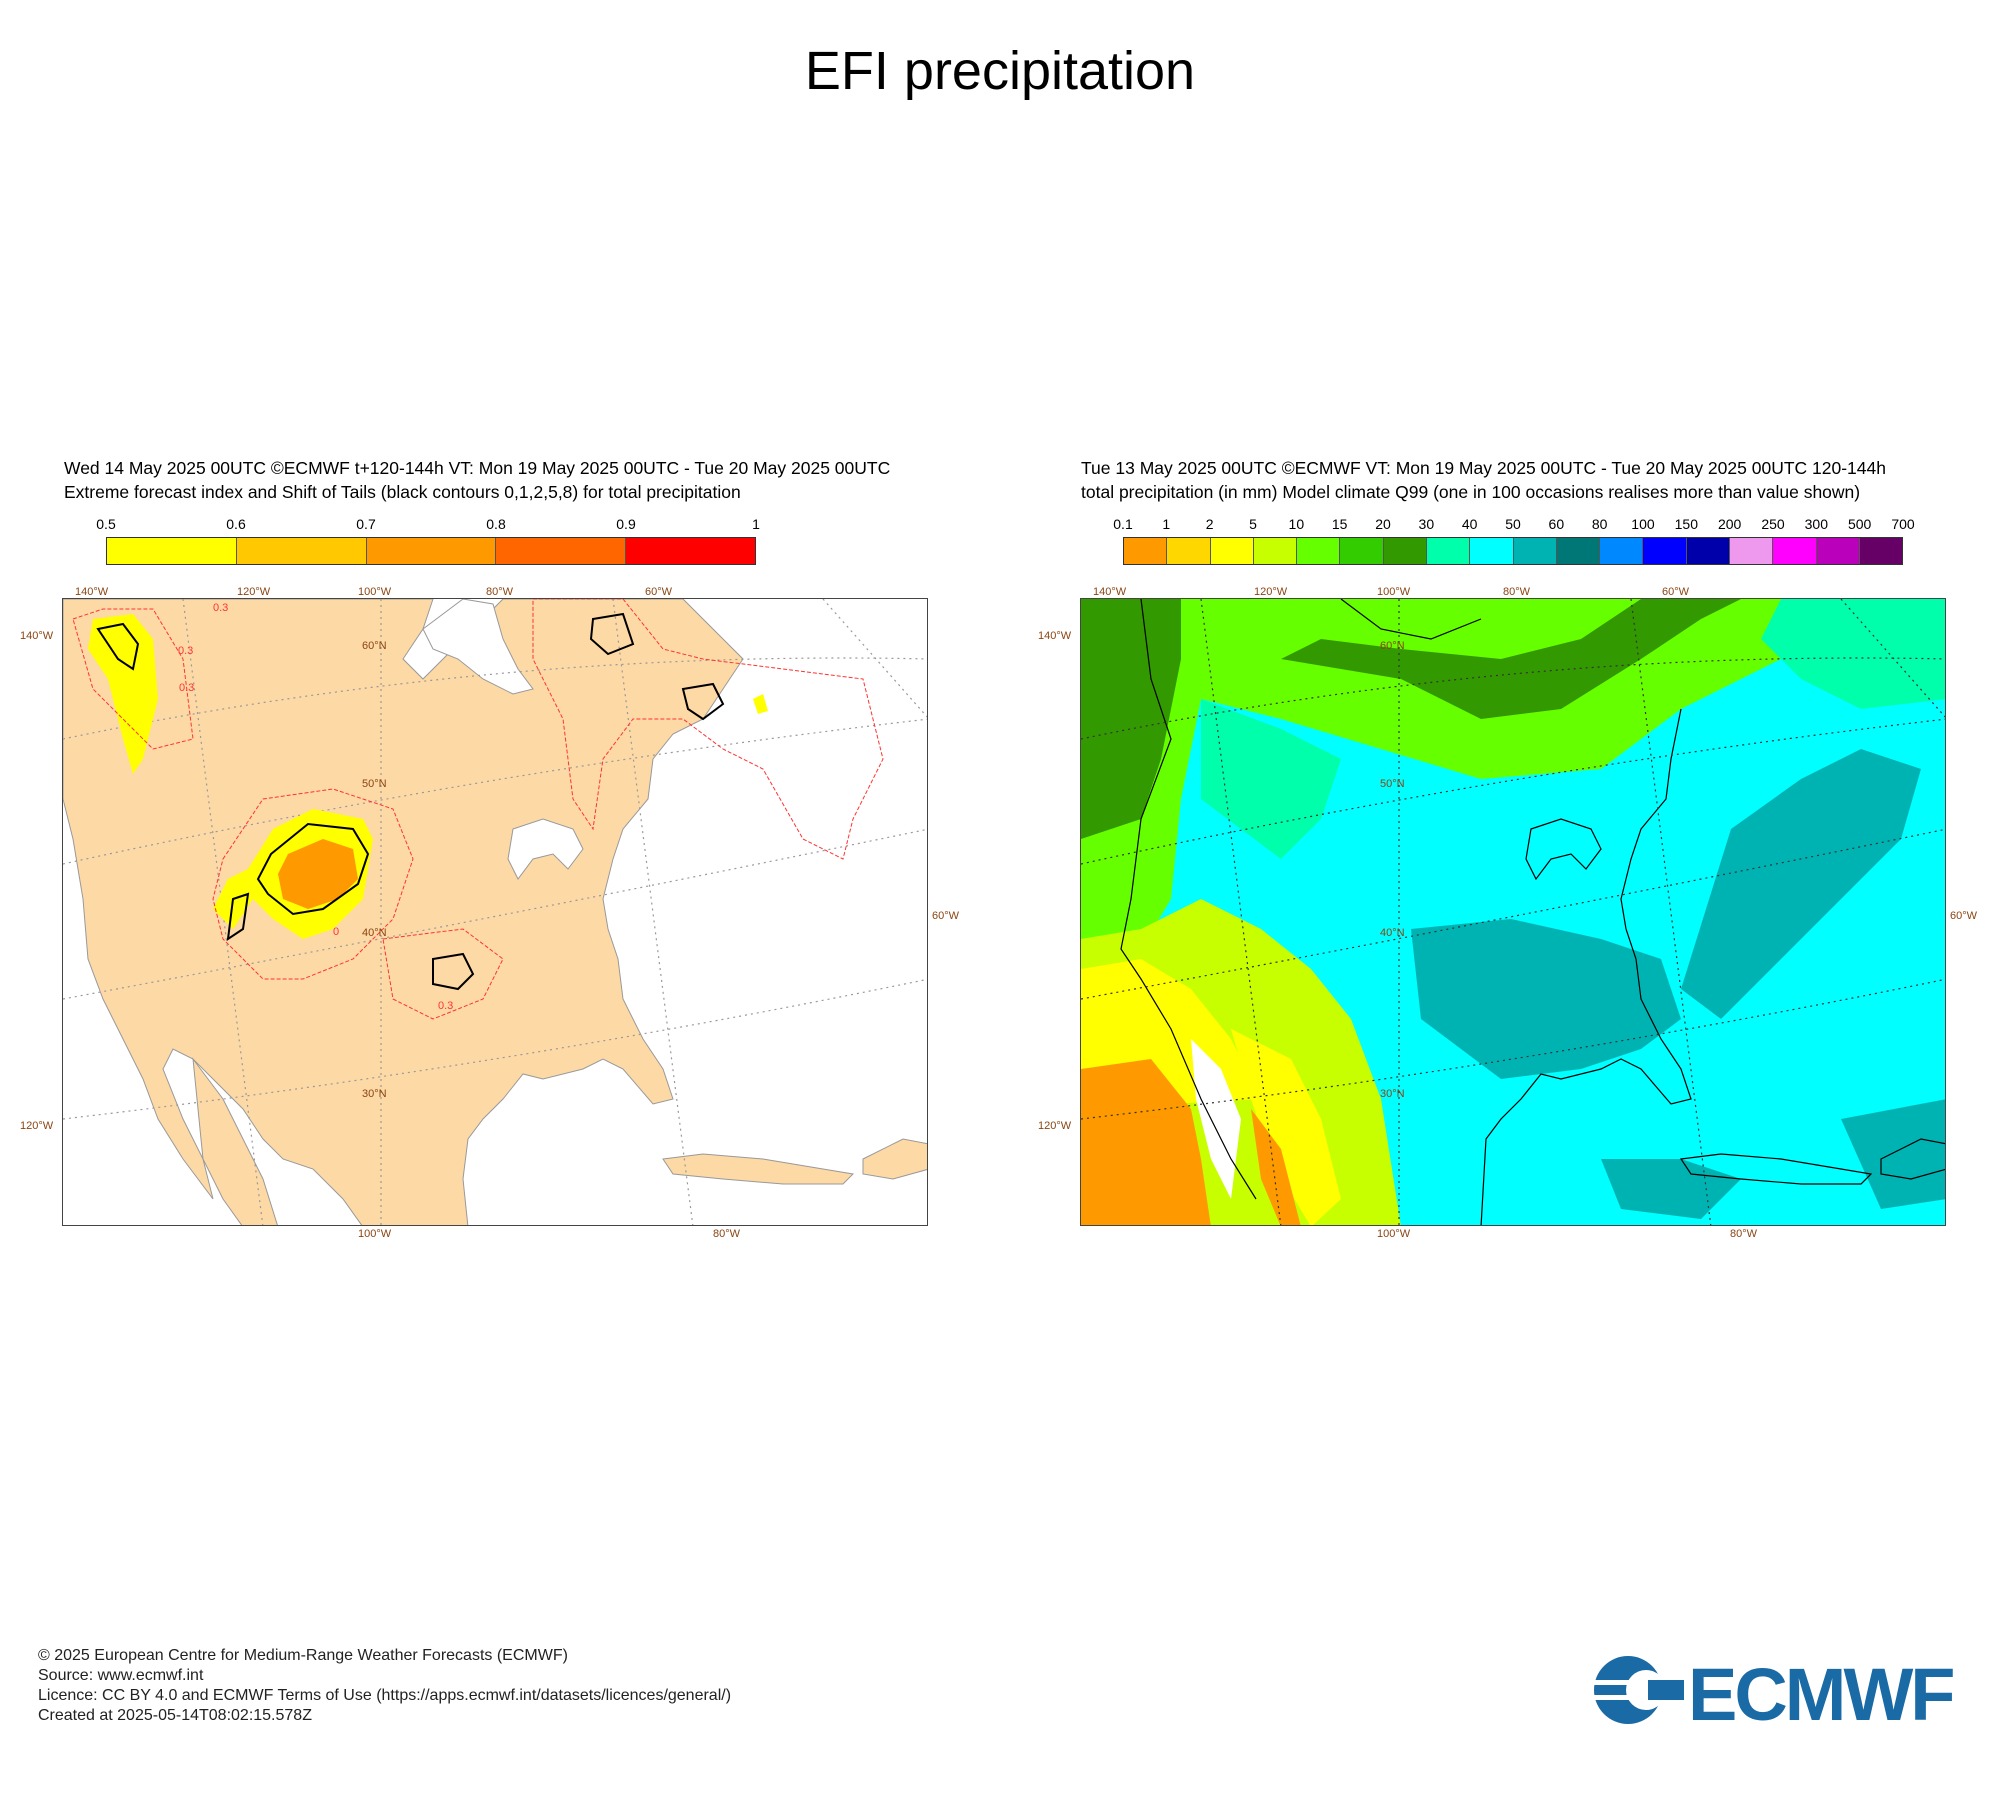 This screenshot has height=1800, width=2000. I want to click on colorbar-tick-label: 80, so click(1599, 524).